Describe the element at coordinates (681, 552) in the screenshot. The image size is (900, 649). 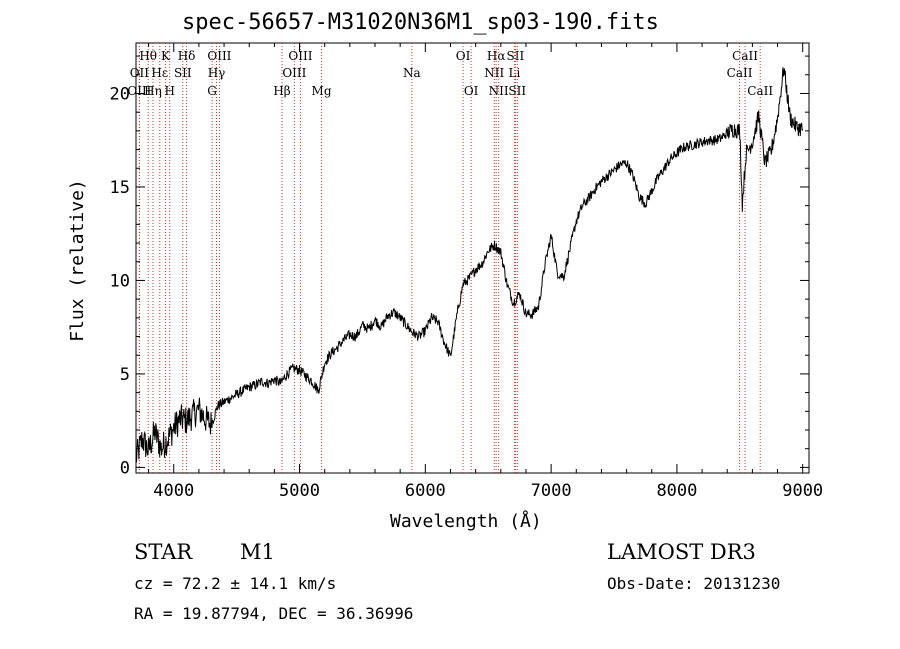
I see `survey-name: LAMOST DR3` at that location.